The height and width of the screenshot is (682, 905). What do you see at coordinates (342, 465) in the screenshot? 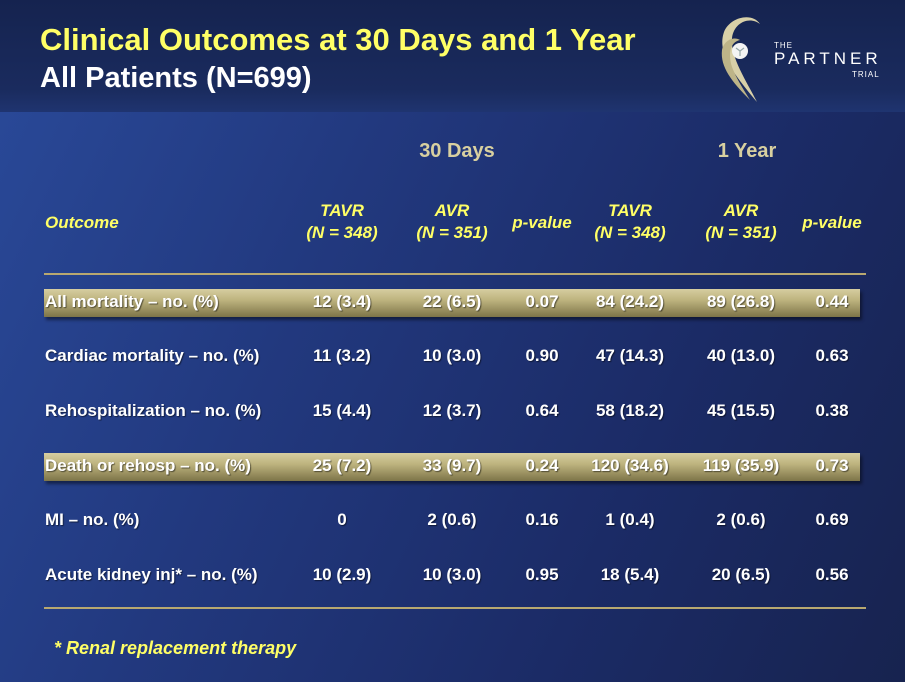
I see `table-cell: 25 (7.2)` at bounding box center [342, 465].